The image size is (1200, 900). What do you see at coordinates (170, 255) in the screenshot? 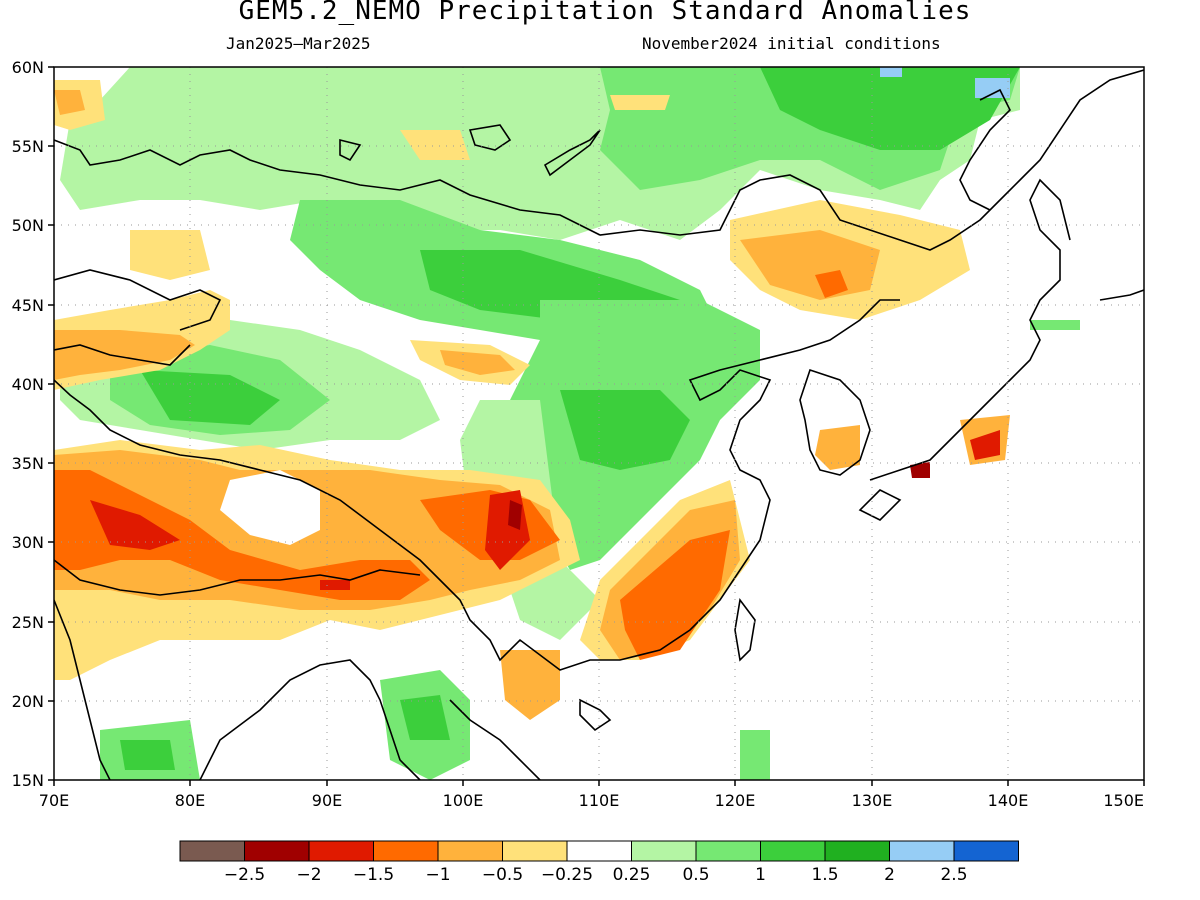
I see `orange-kazakh` at bounding box center [170, 255].